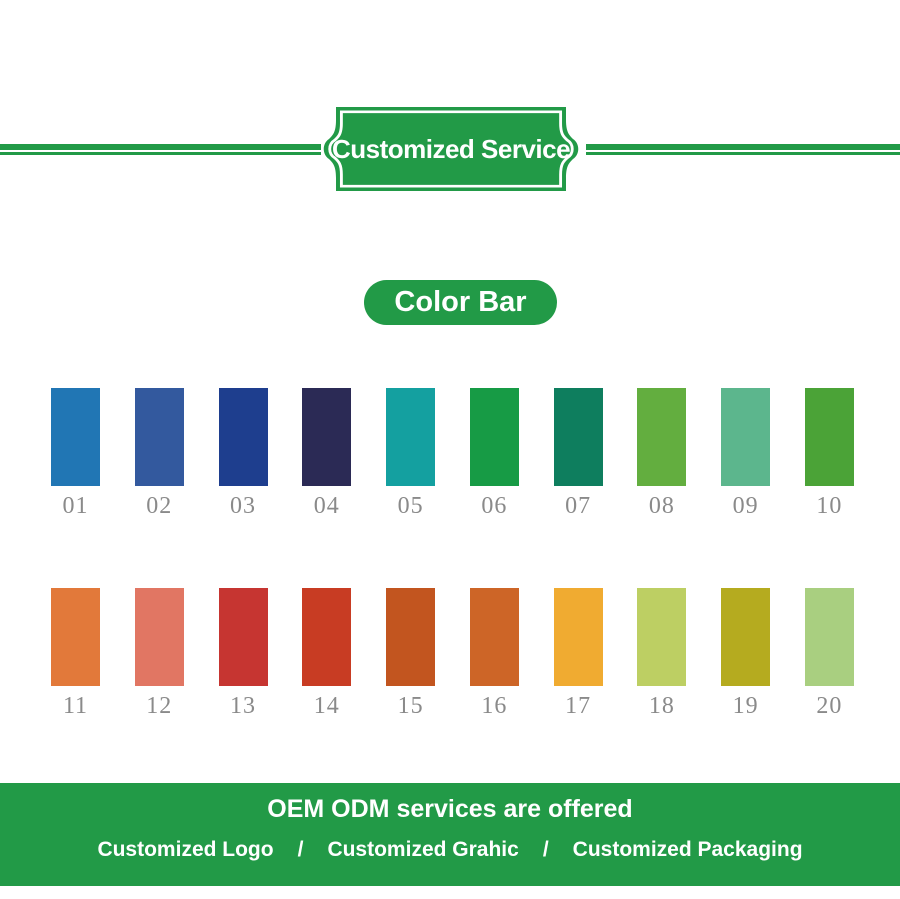 Image resolution: width=900 pixels, height=899 pixels. Describe the element at coordinates (423, 849) in the screenshot. I see `footer-service-graphic: Customized Grahic` at that location.